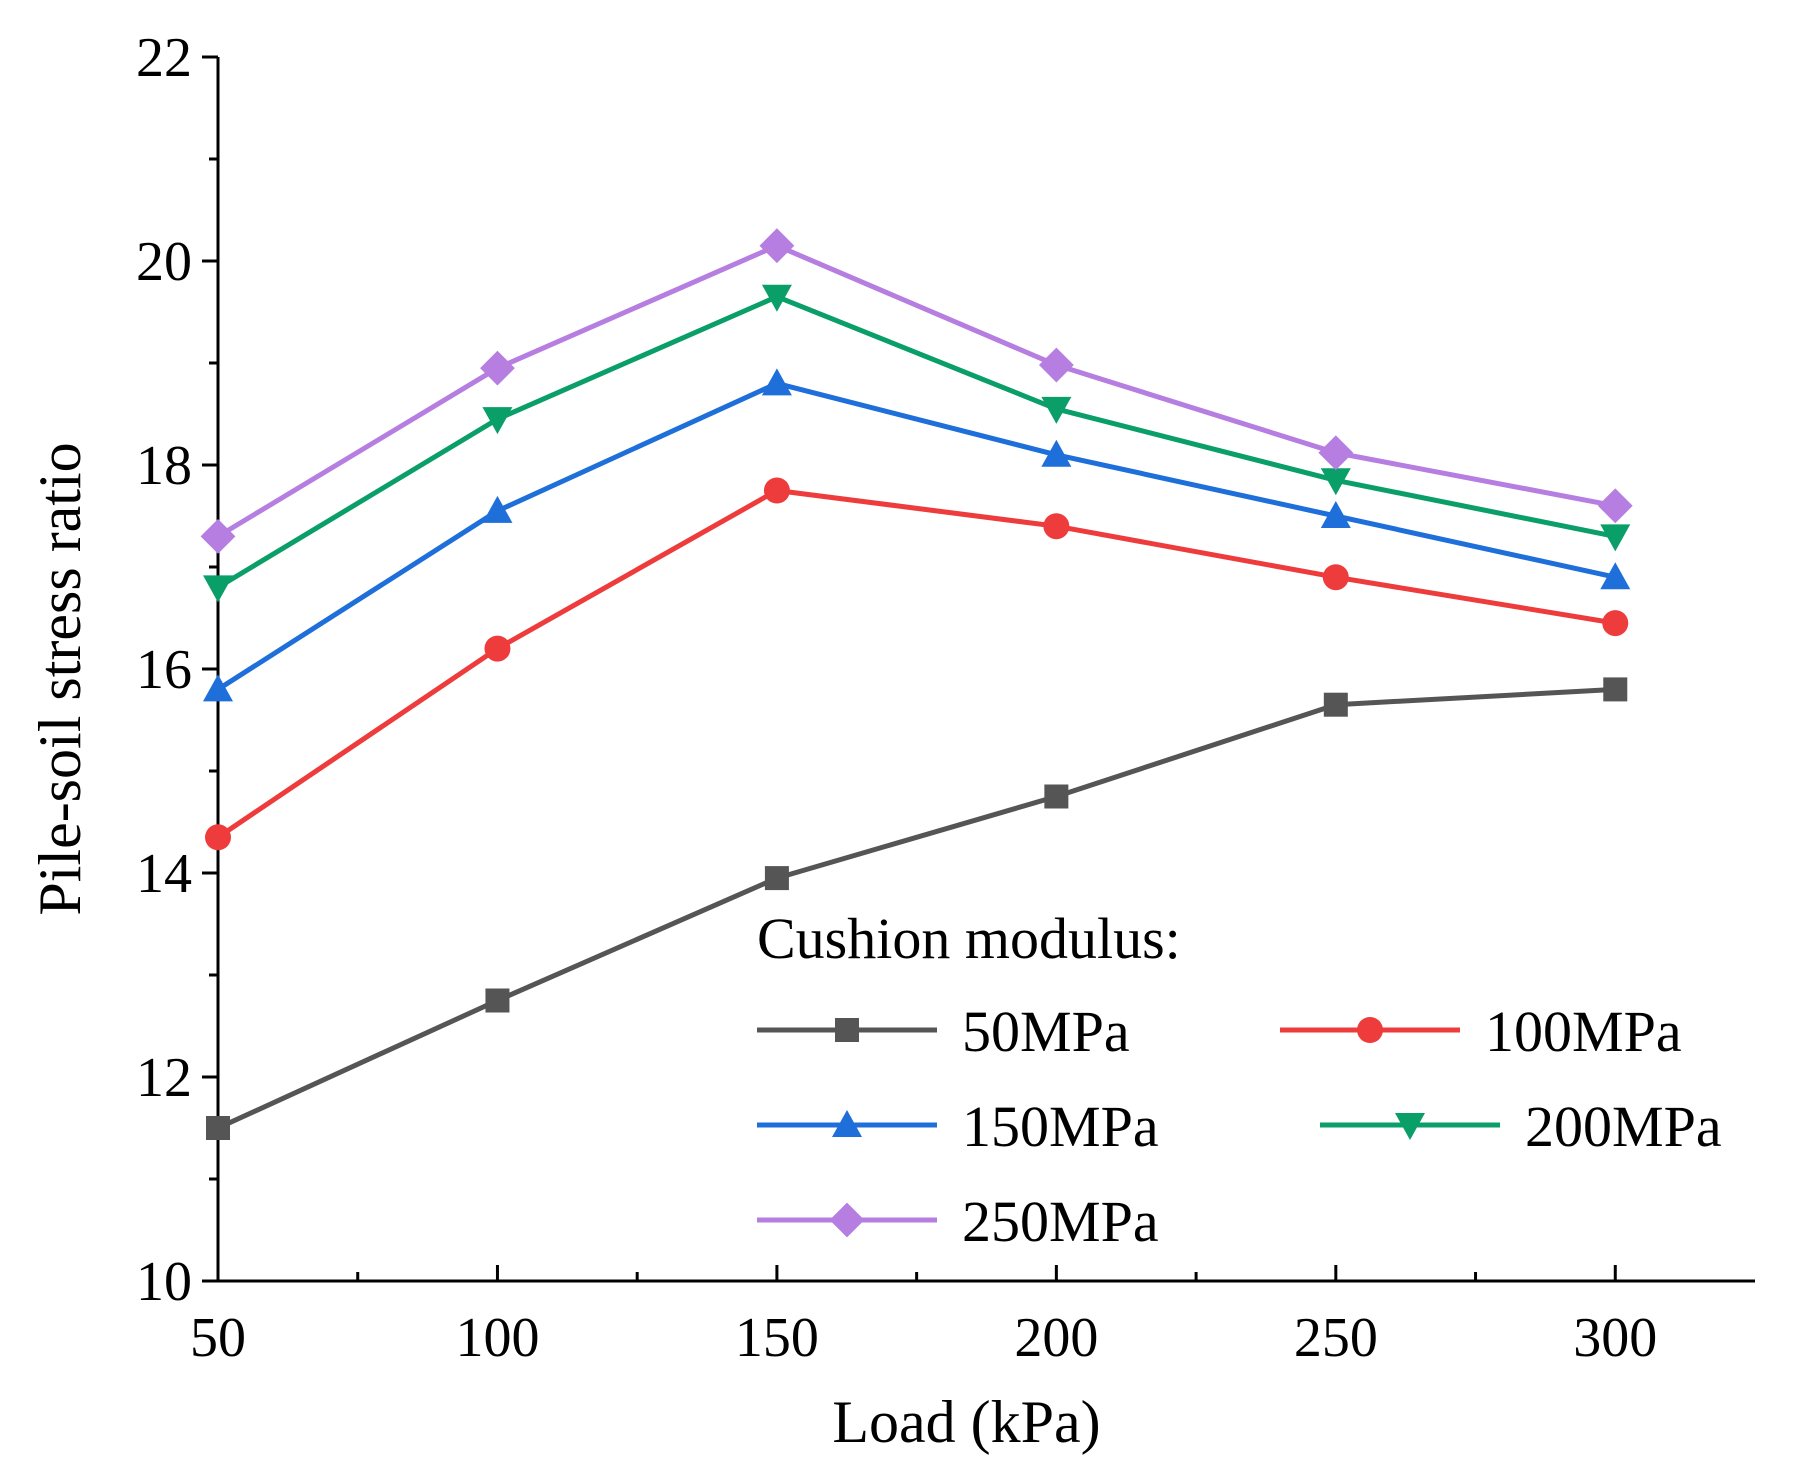  Describe the element at coordinates (958, 1126) in the screenshot. I see `legend-item: 150MPa` at that location.